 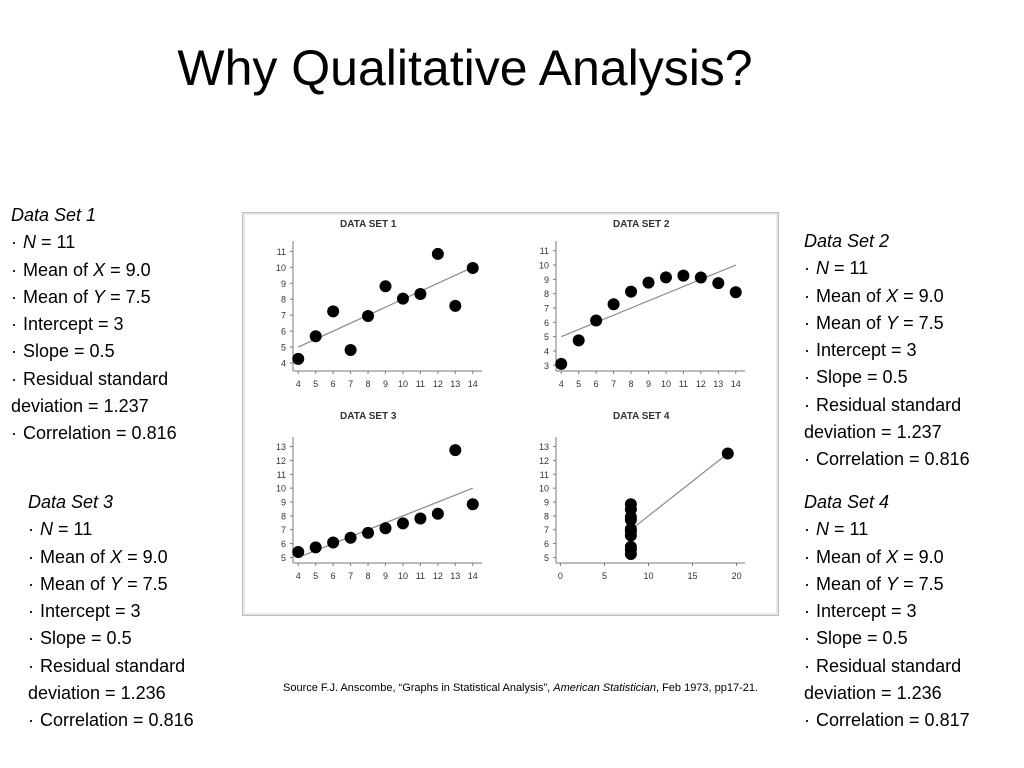 I want to click on data-set-3-y-tick-label: 6, so click(x=283, y=544).